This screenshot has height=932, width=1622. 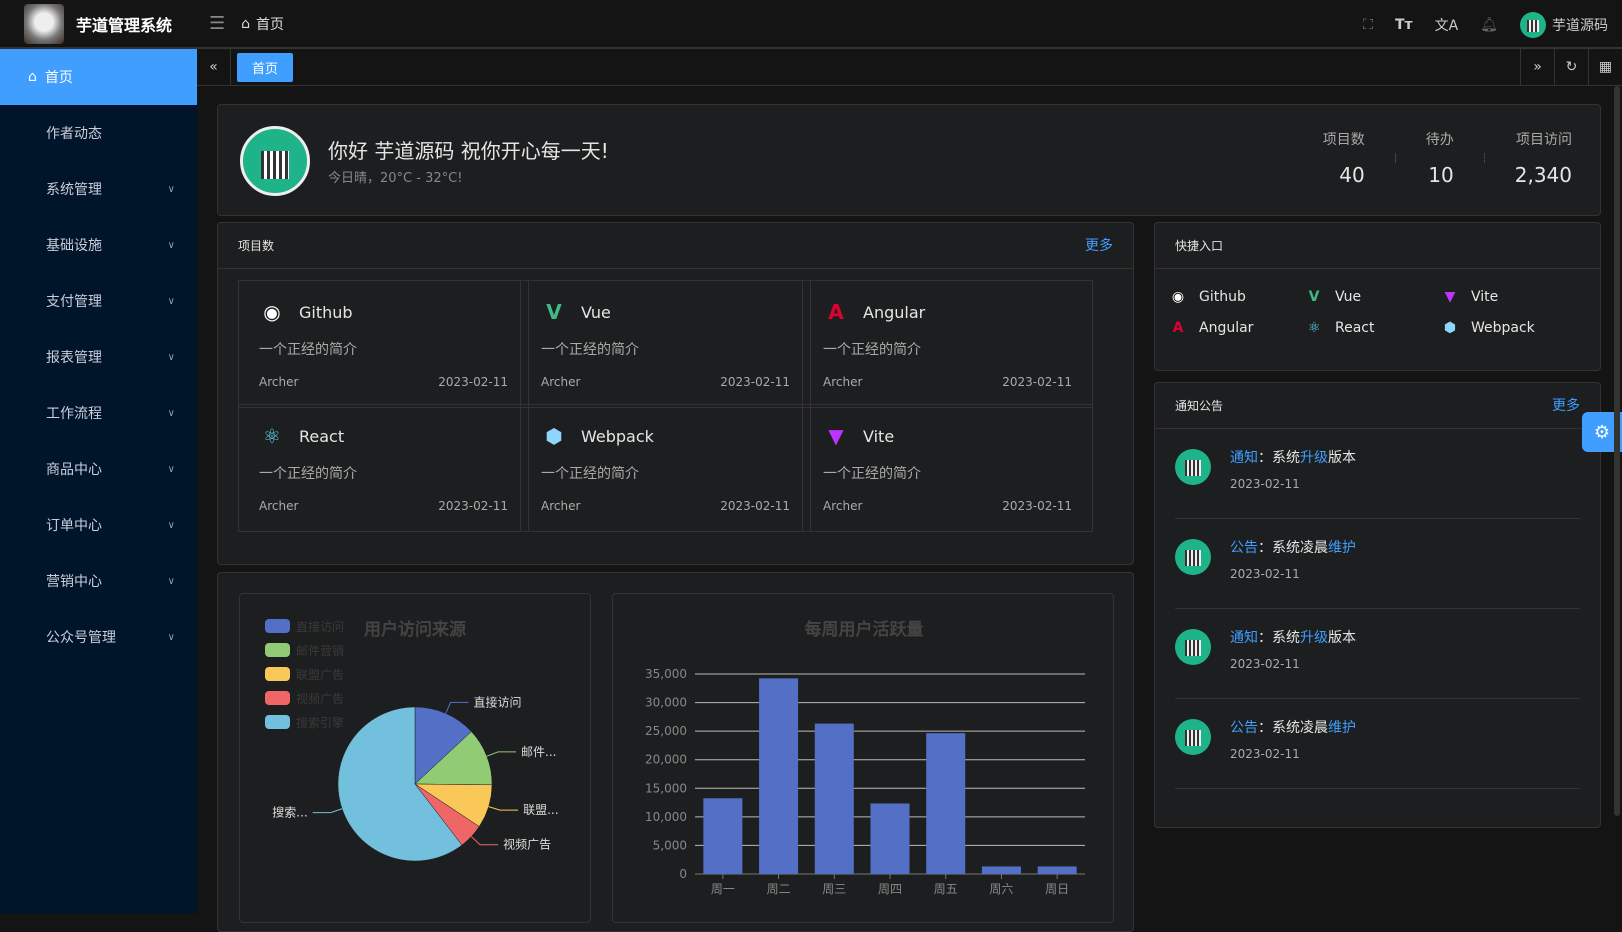 What do you see at coordinates (1333, 297) in the screenshot?
I see `shortcut-vue: V Vue` at bounding box center [1333, 297].